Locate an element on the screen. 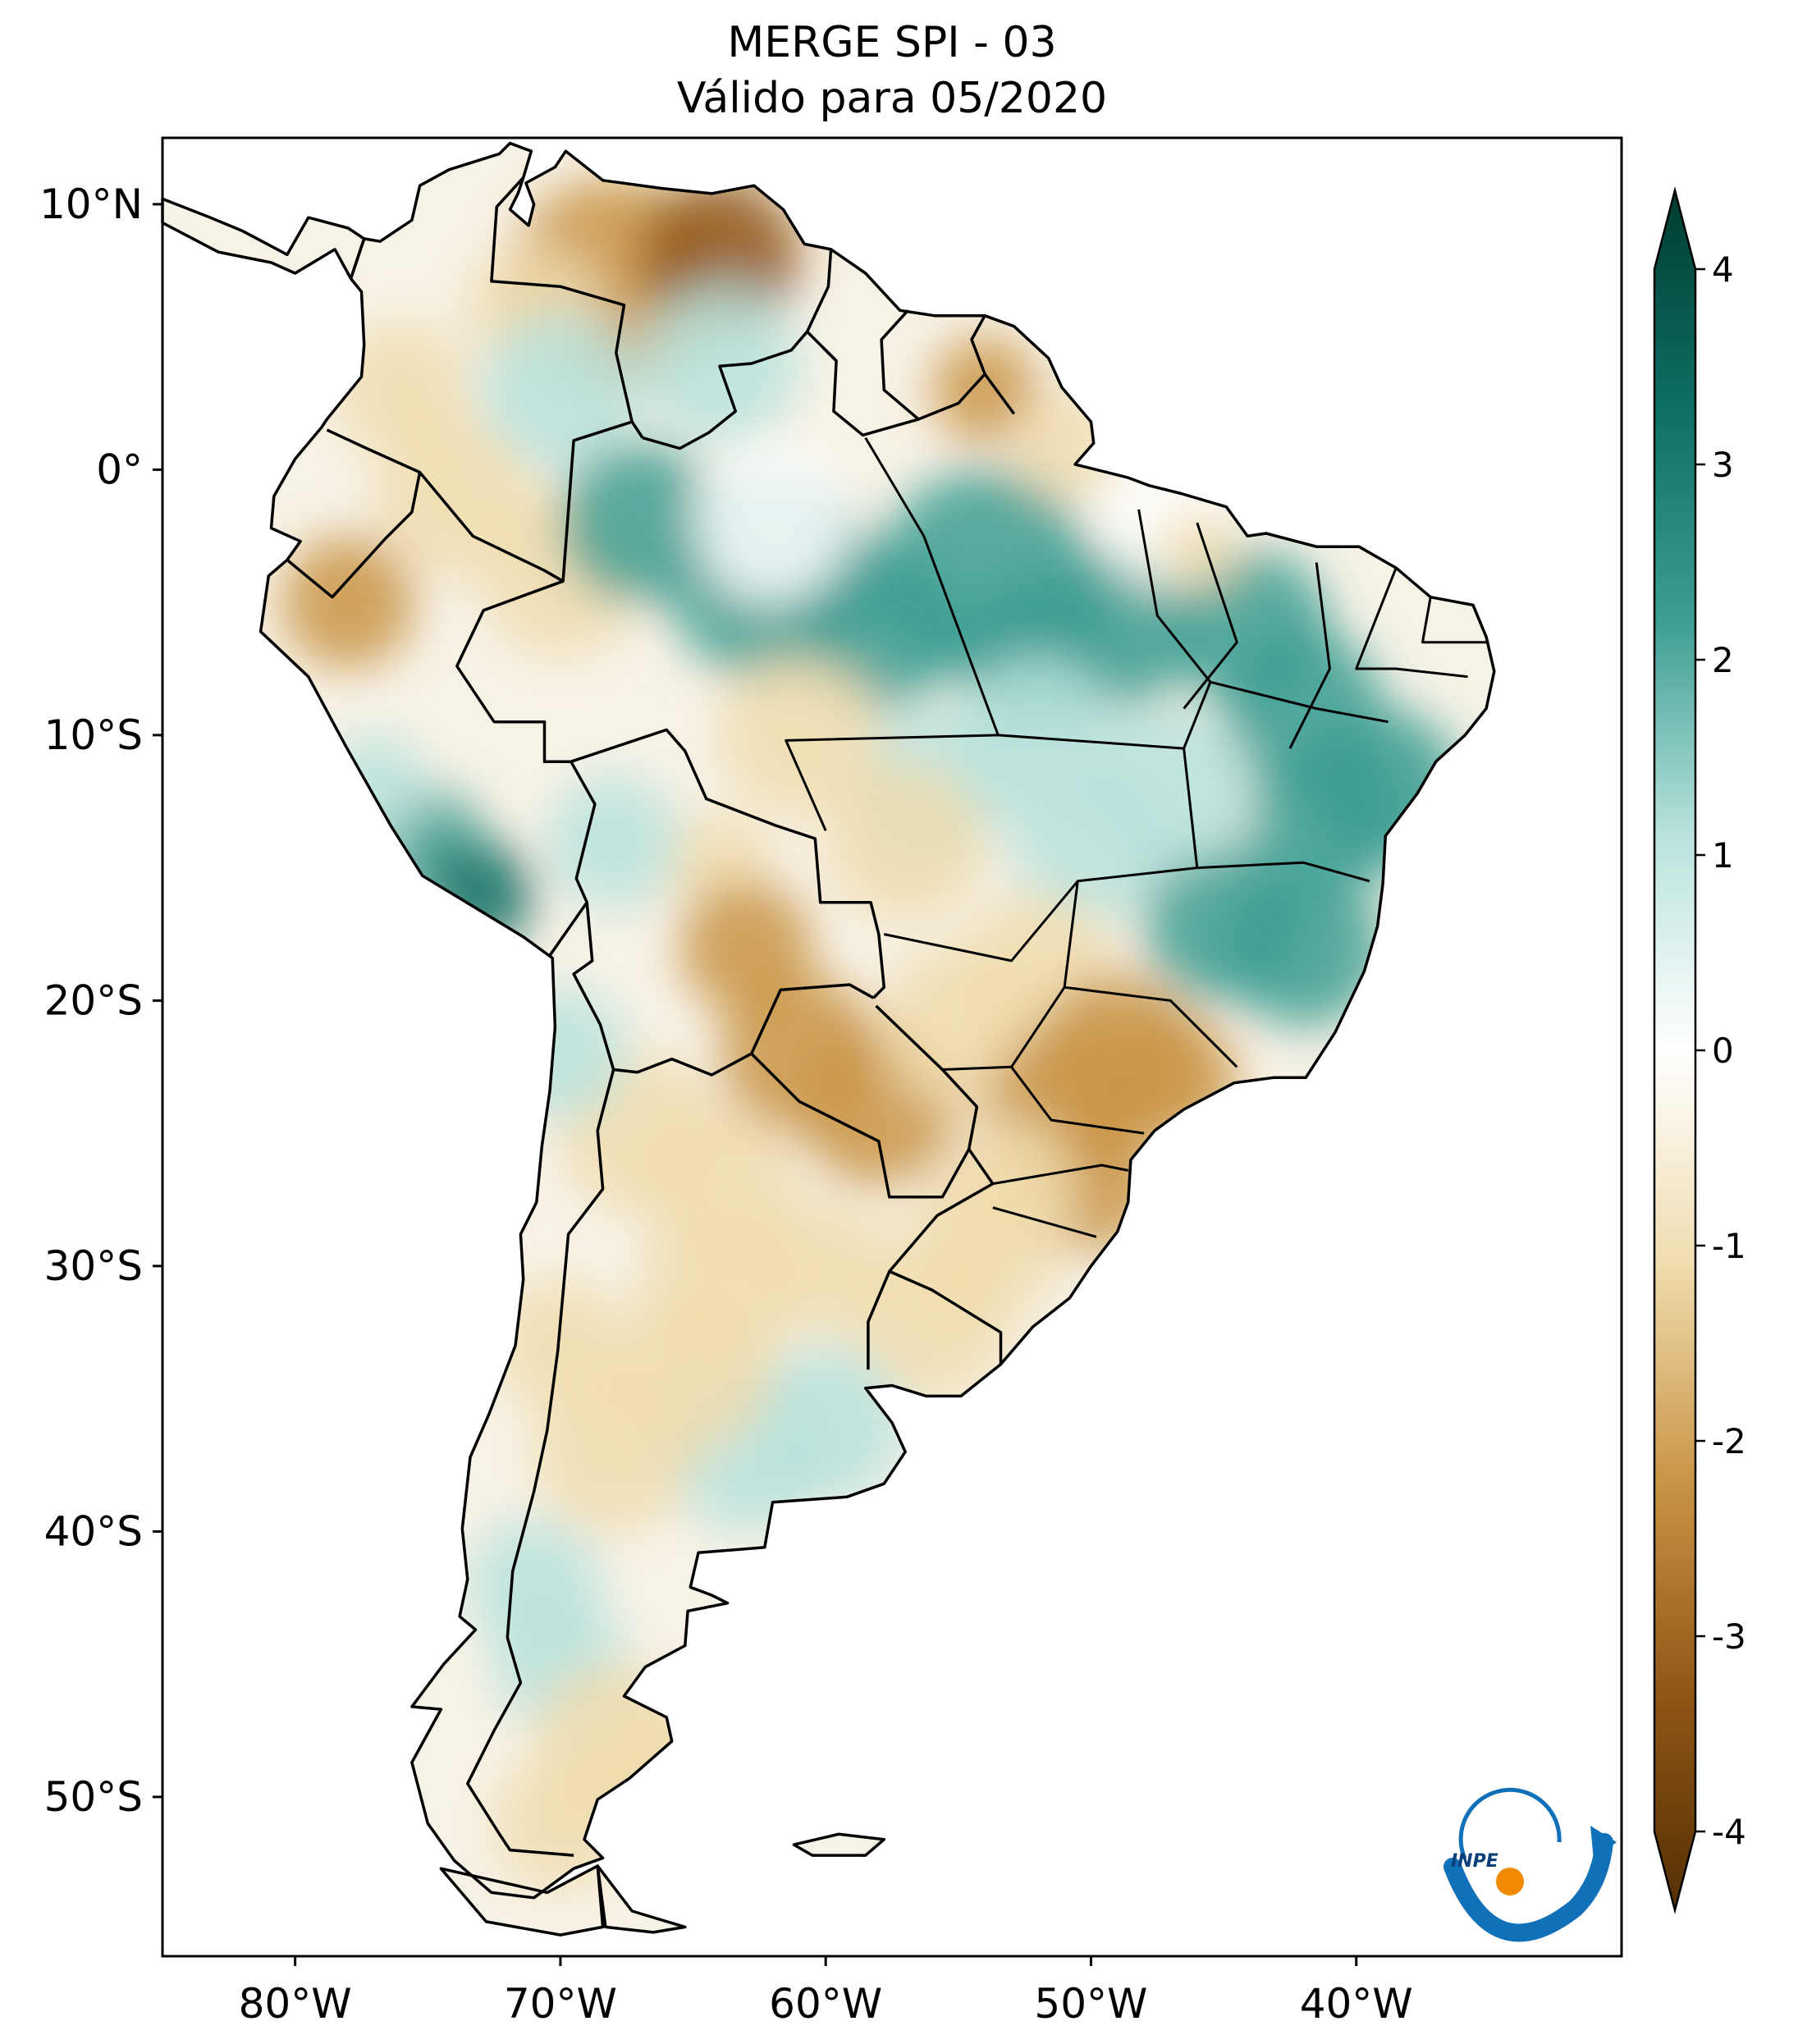  lat-tick-label: 40°S is located at coordinates (93, 1531).